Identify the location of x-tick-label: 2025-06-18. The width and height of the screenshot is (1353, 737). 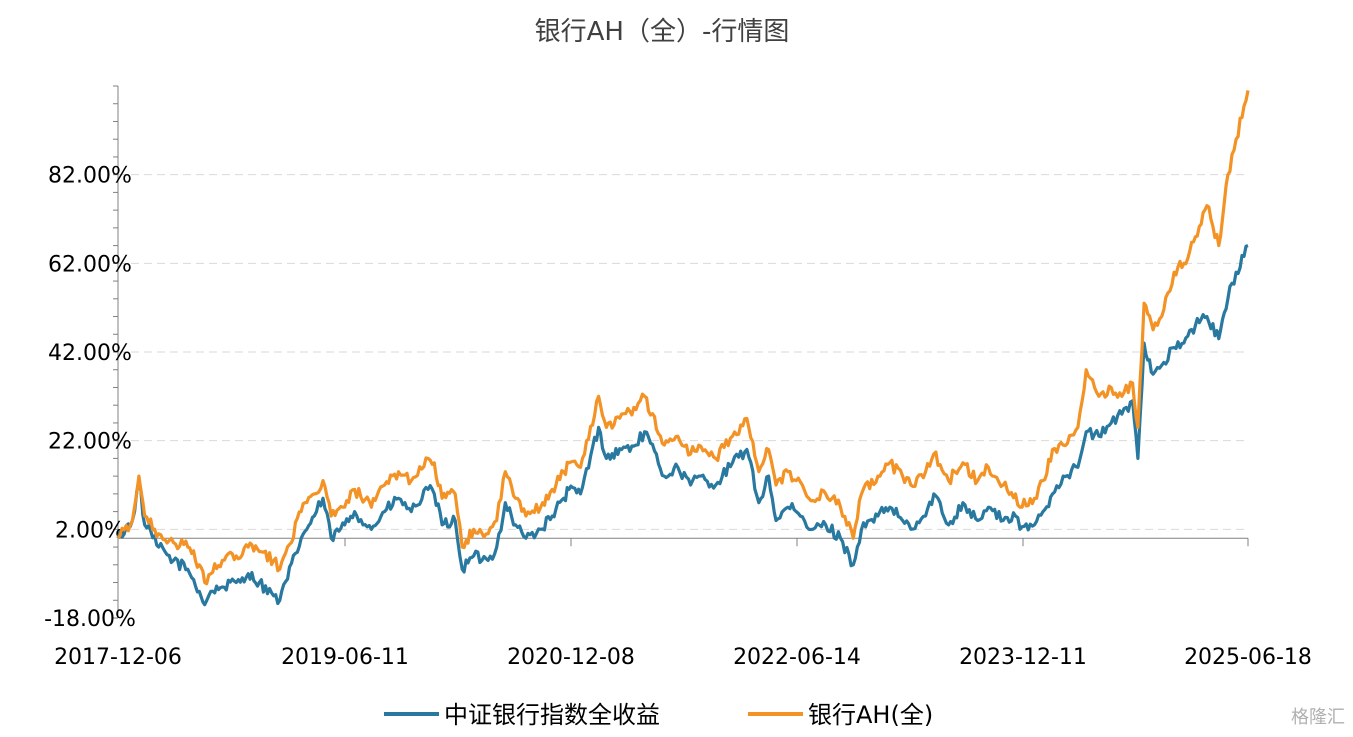
(1248, 657).